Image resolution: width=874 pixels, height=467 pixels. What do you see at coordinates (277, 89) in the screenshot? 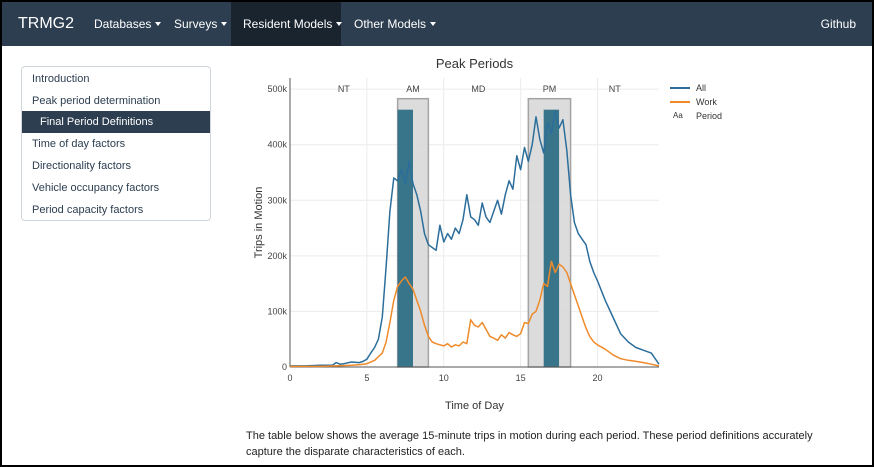
I see `y-tick-label: 500k` at bounding box center [277, 89].